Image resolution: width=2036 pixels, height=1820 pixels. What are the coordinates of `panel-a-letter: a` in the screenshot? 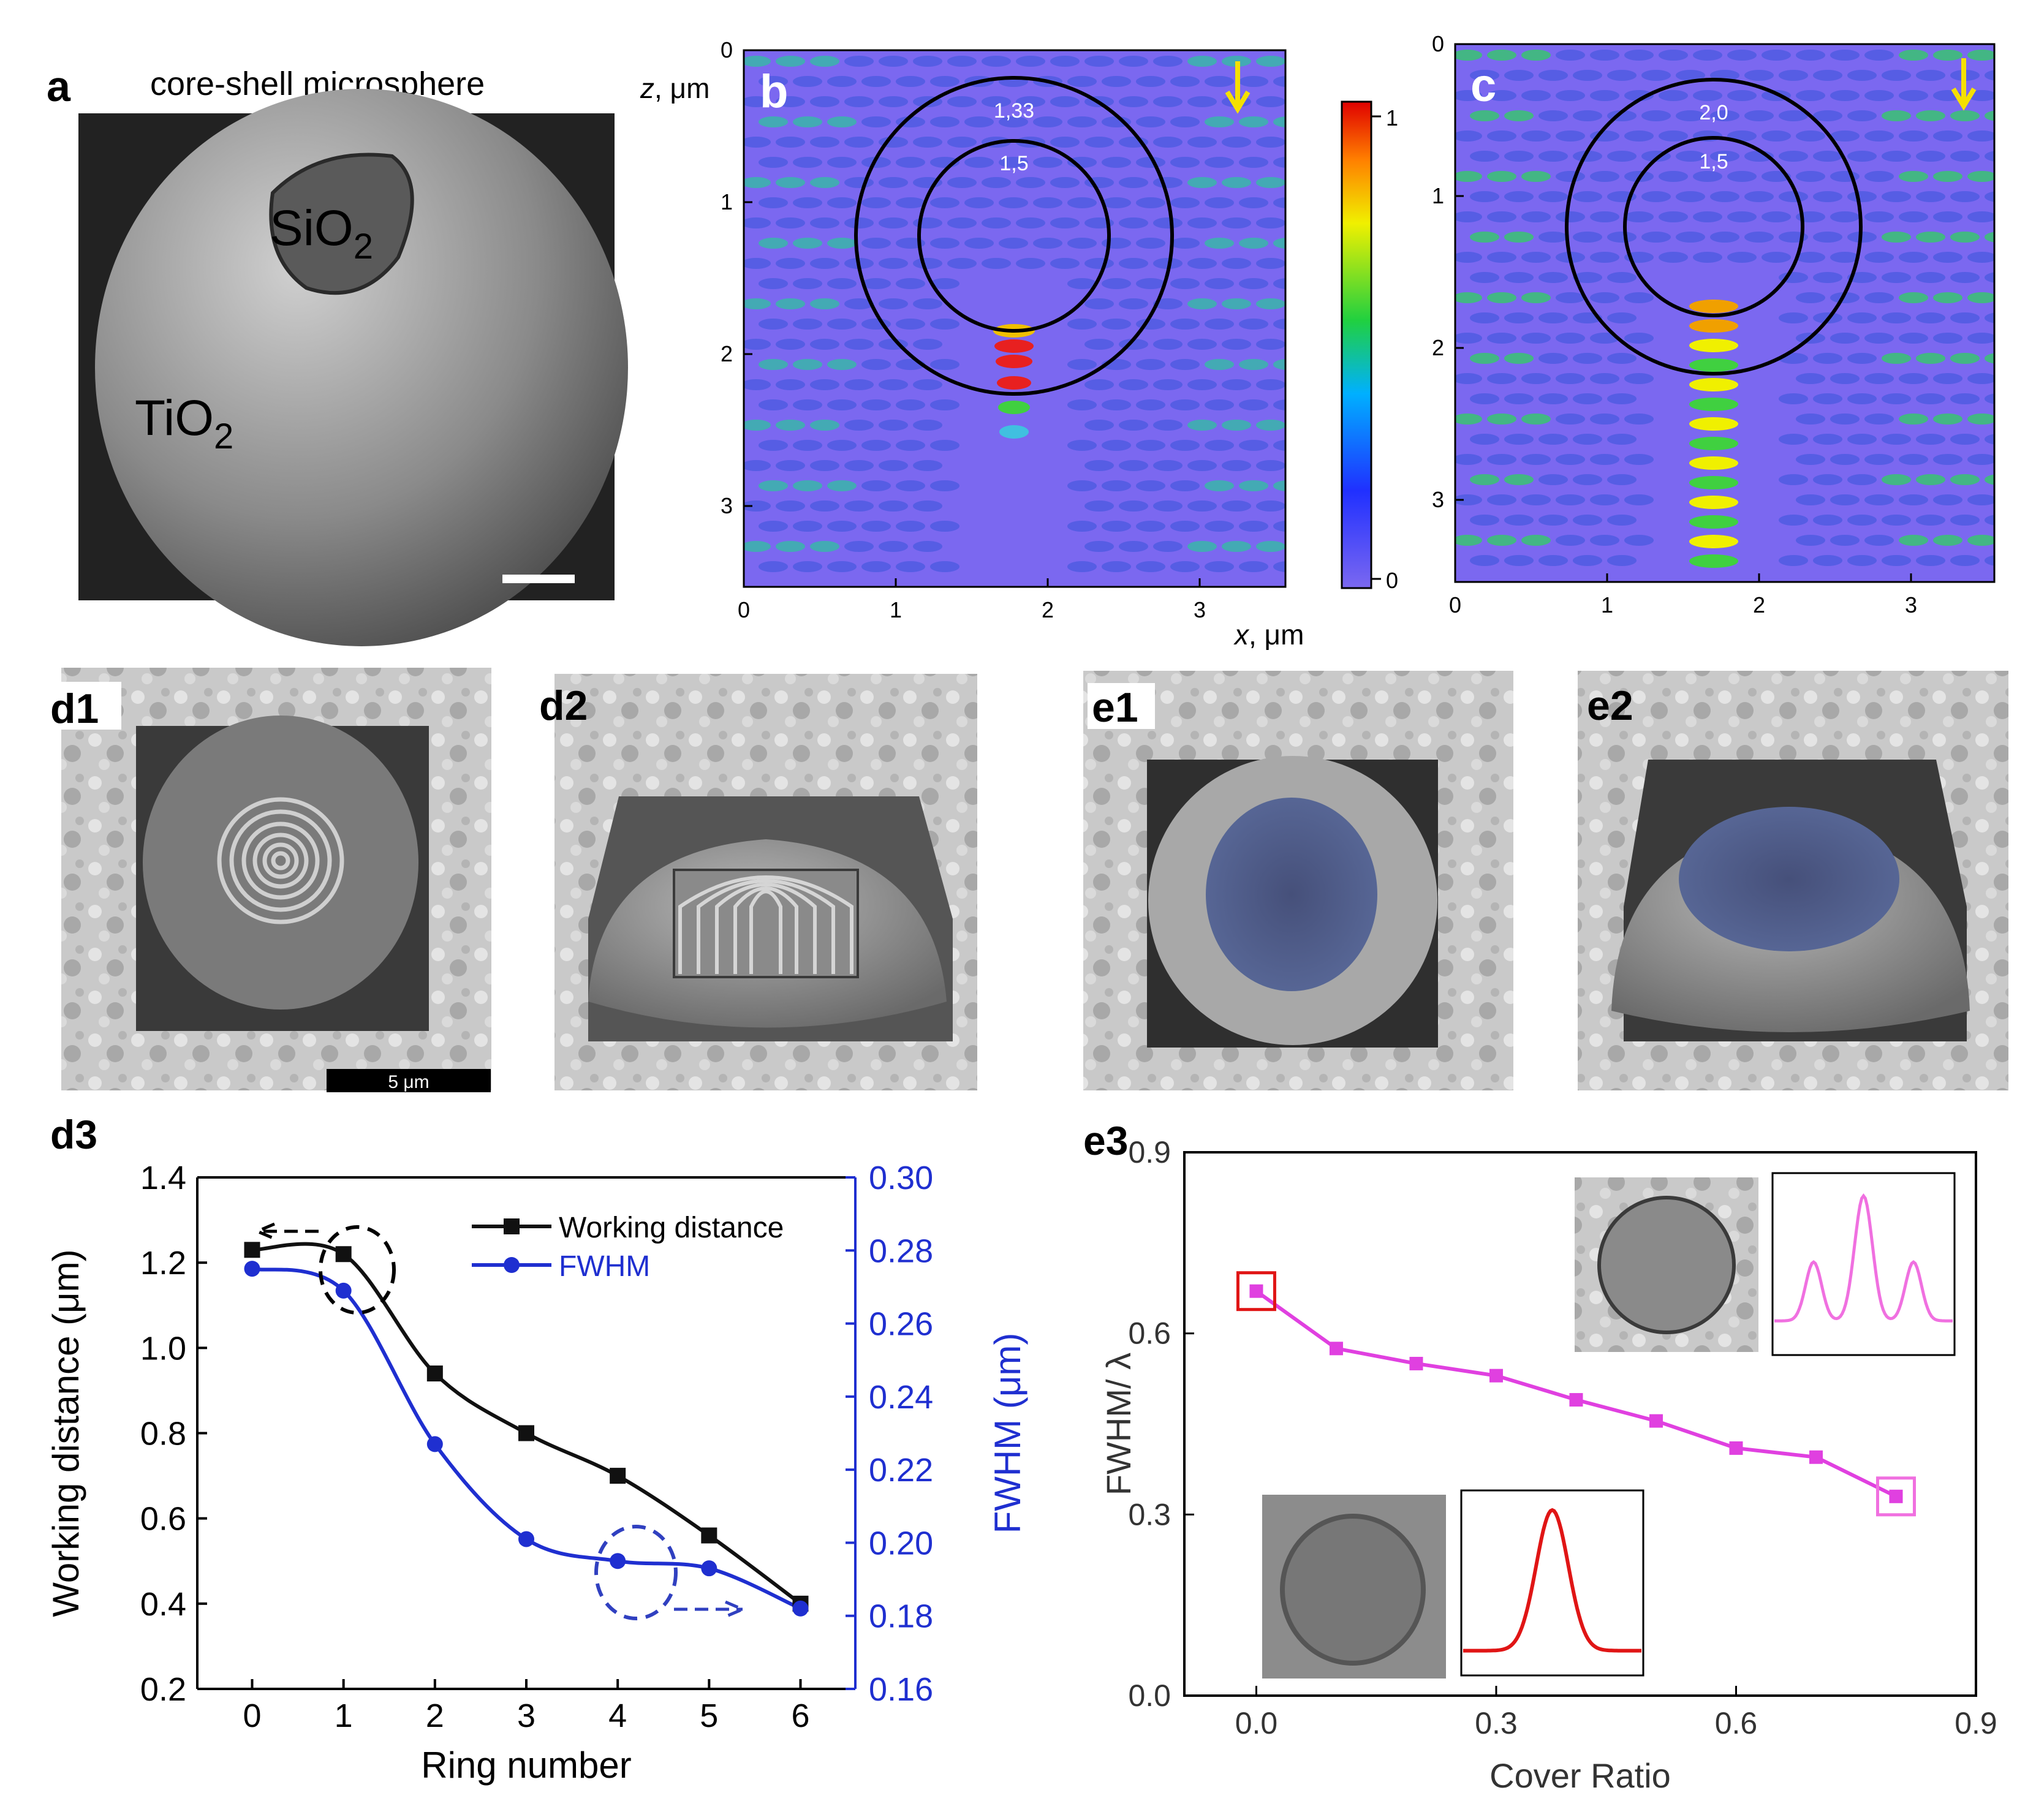 It's located at (59, 86).